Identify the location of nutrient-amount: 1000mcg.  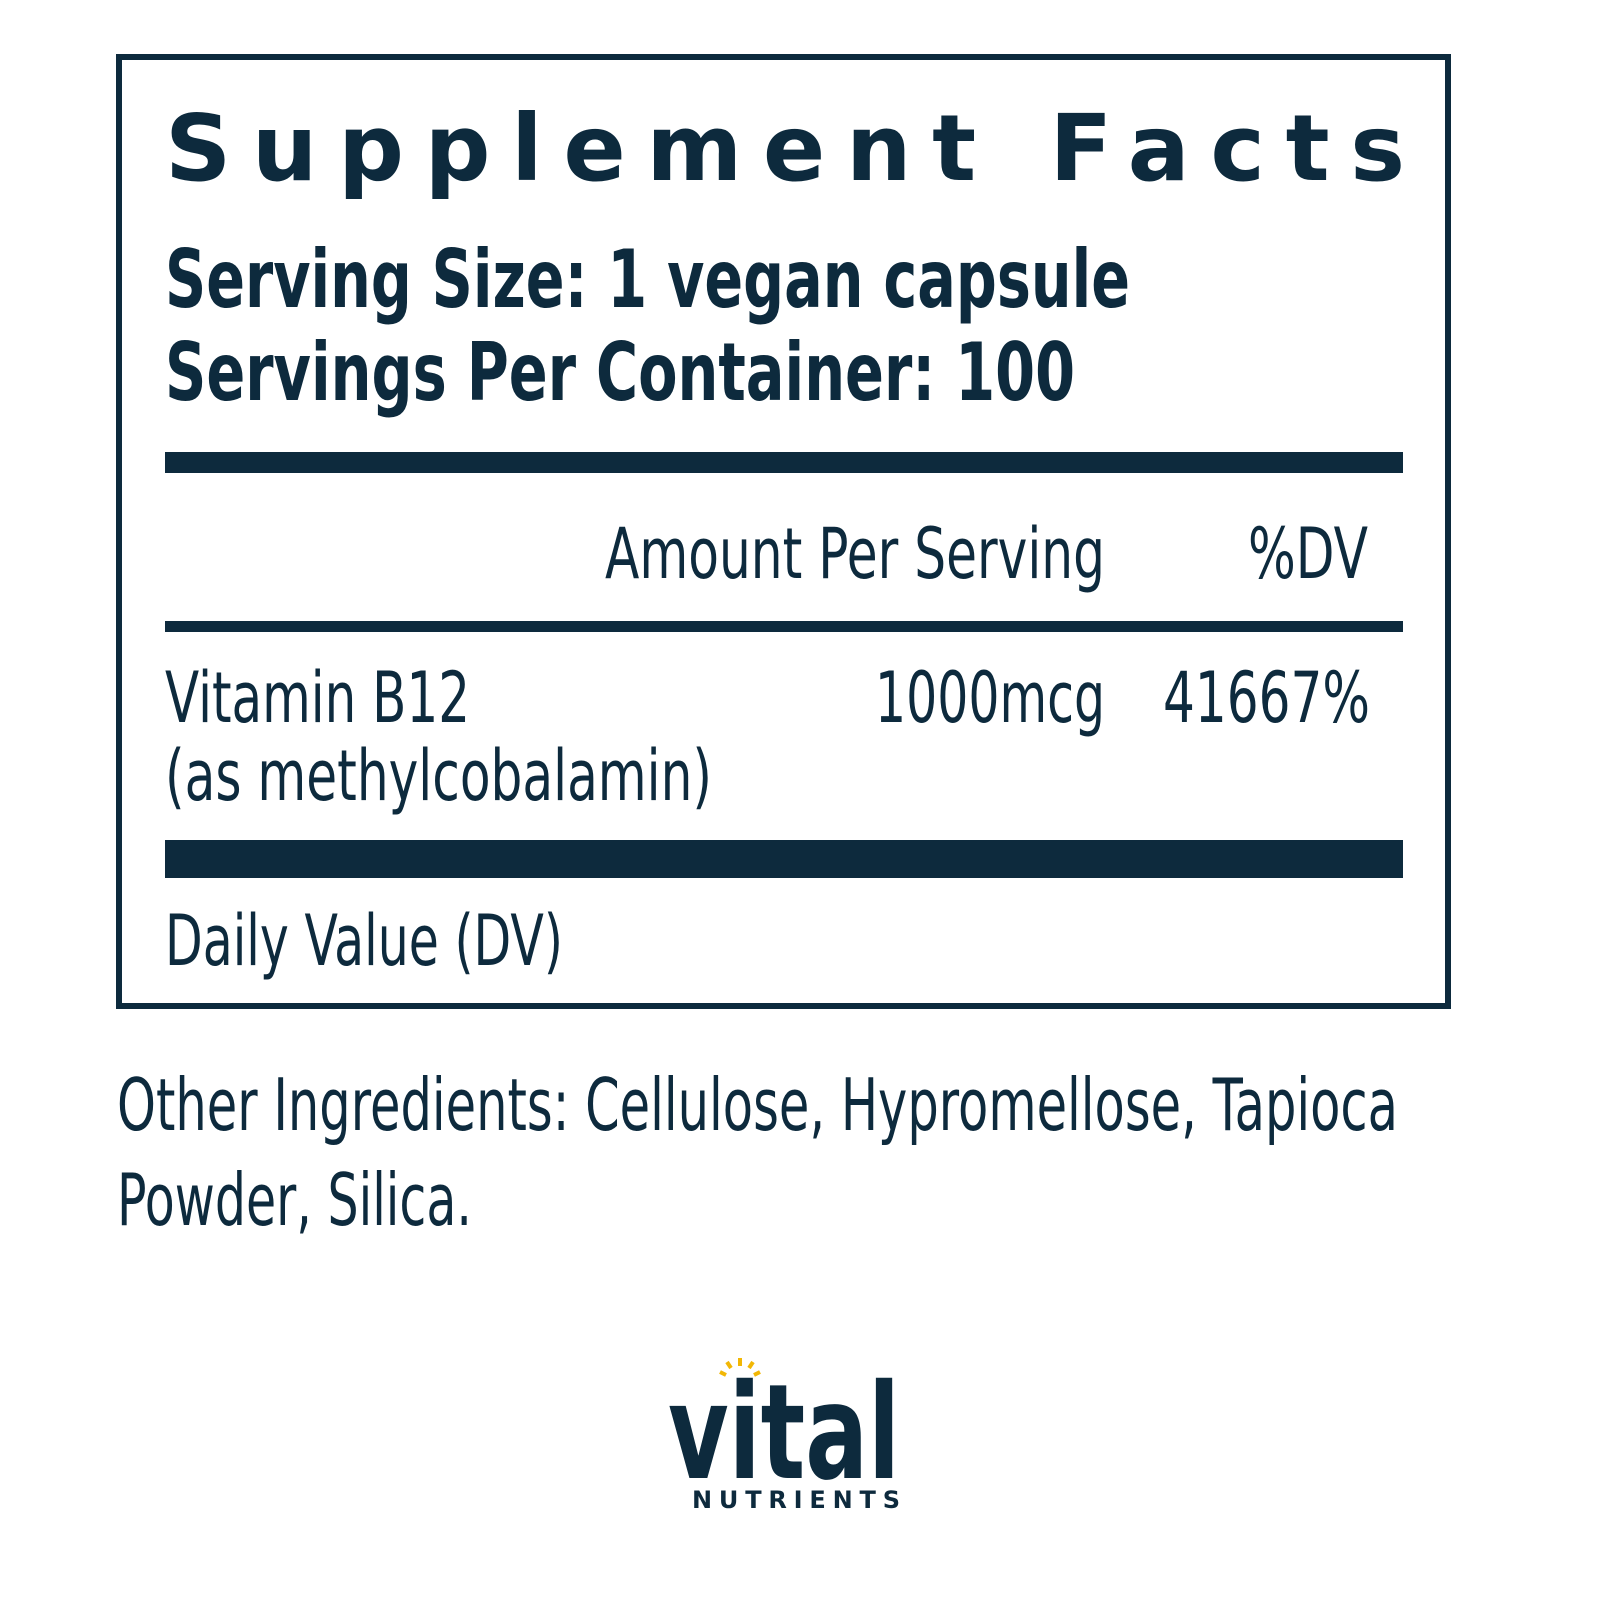
(990, 698).